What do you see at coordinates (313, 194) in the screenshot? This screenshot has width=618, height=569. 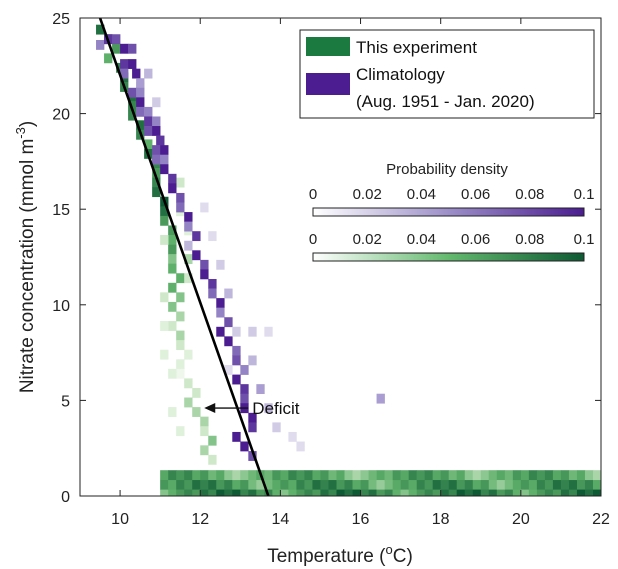 I see `colorbar-tick-label: 0` at bounding box center [313, 194].